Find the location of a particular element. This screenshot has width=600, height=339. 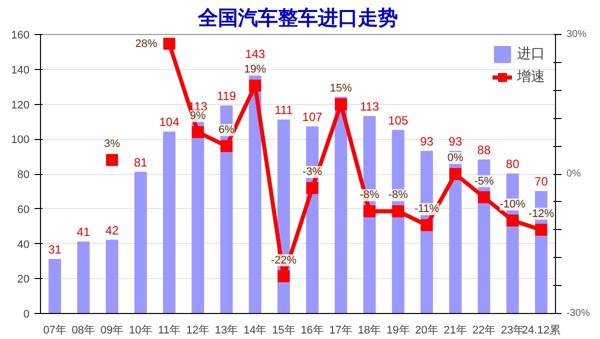

y-tick-label: 140 is located at coordinates (20, 70).